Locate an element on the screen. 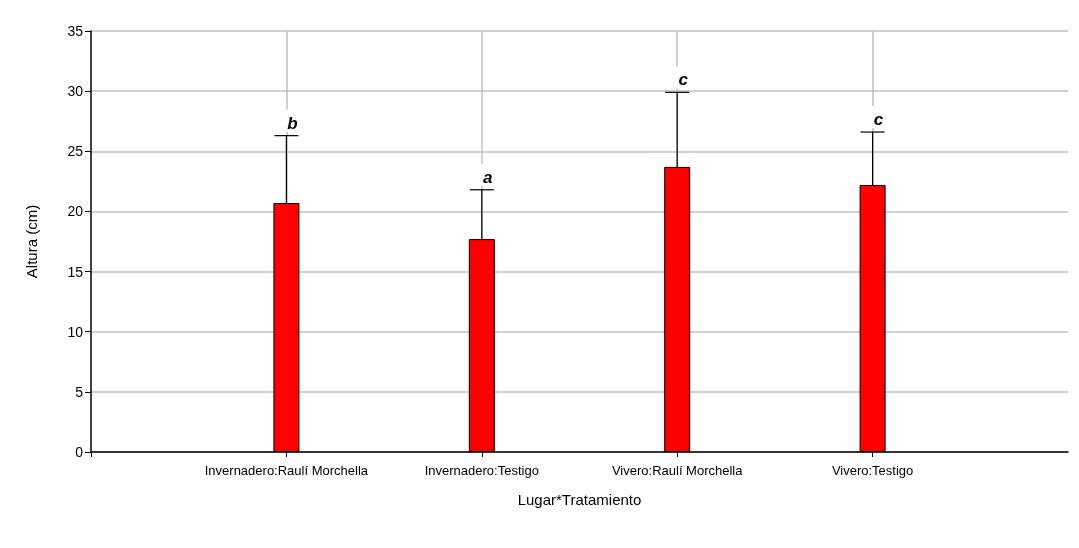 This screenshot has height=548, width=1079. x-tick-label: Vivero:Testigo is located at coordinates (872, 470).